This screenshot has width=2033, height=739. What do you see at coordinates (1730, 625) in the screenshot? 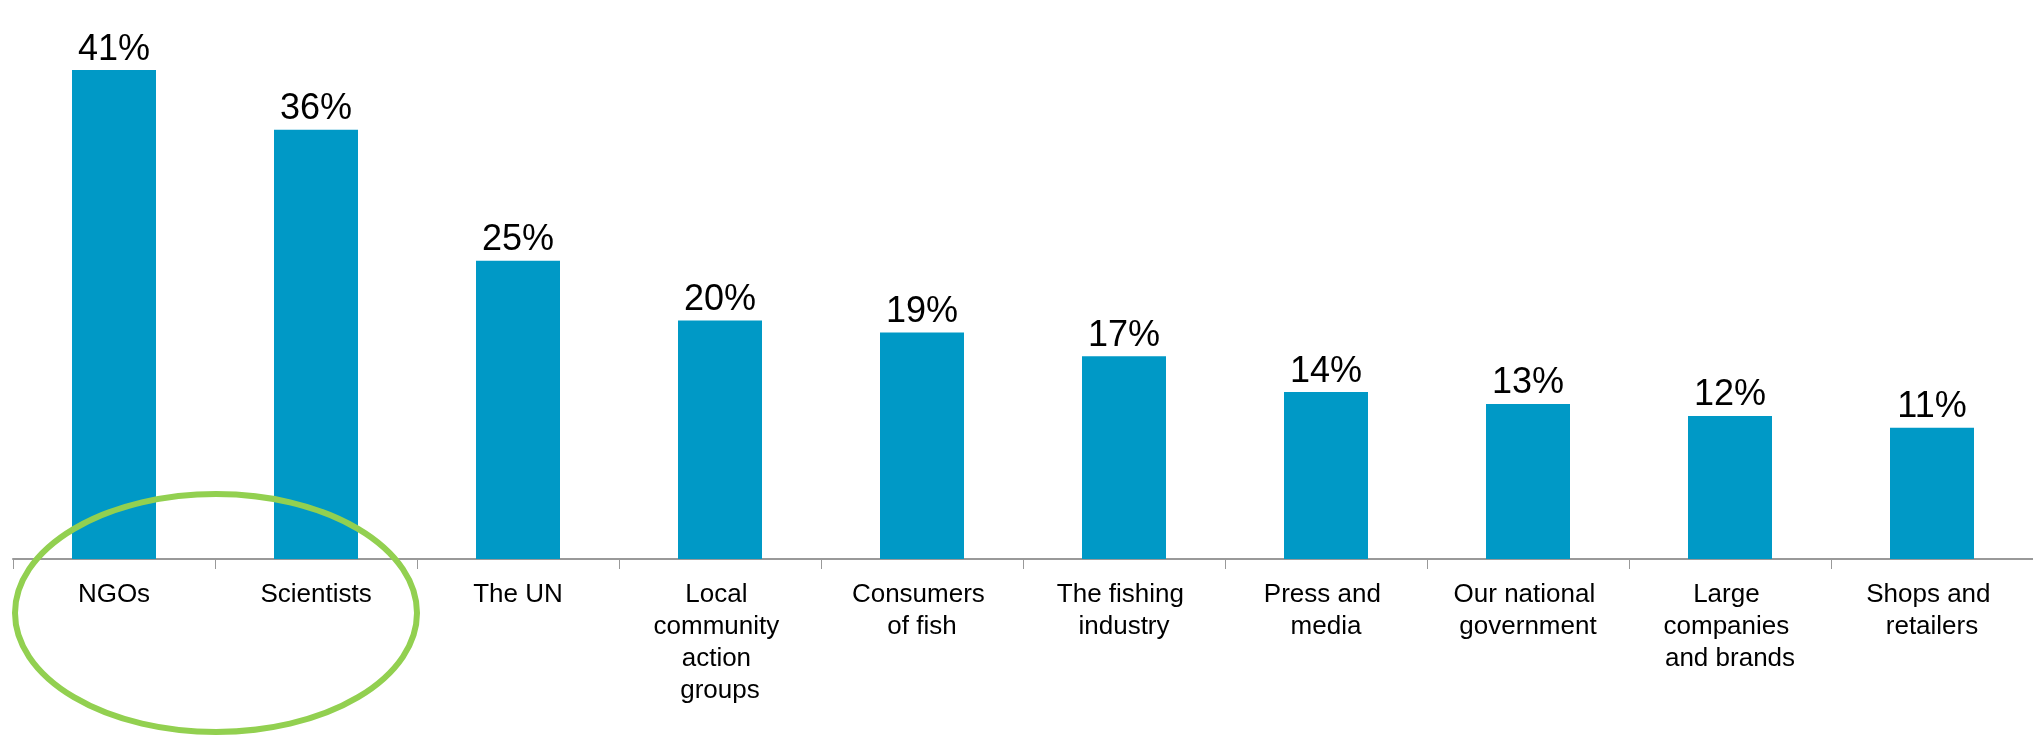
I see `x-tick-label: Large companies and brands` at bounding box center [1730, 625].